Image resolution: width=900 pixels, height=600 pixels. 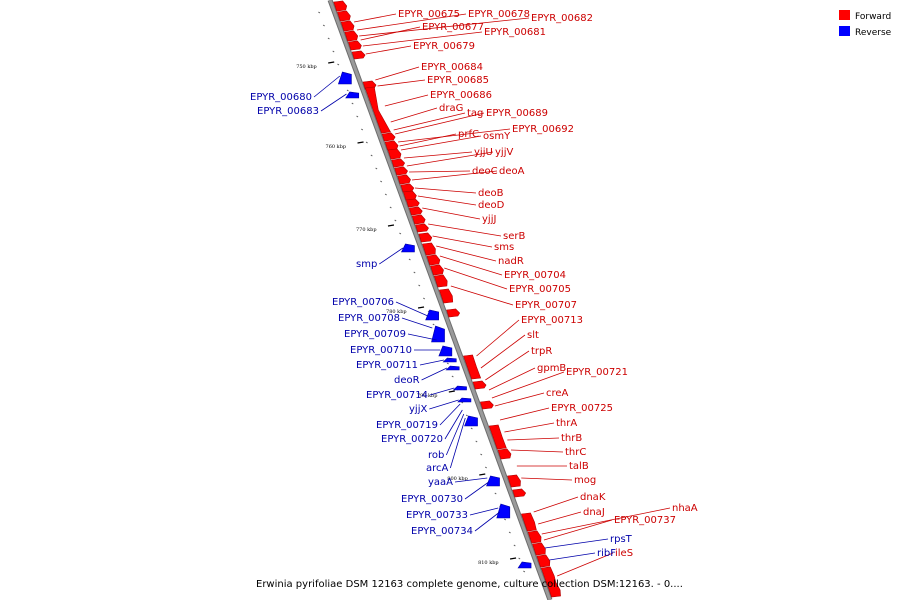 I want to click on legend-reverse-label: Reverse, so click(x=873, y=33).